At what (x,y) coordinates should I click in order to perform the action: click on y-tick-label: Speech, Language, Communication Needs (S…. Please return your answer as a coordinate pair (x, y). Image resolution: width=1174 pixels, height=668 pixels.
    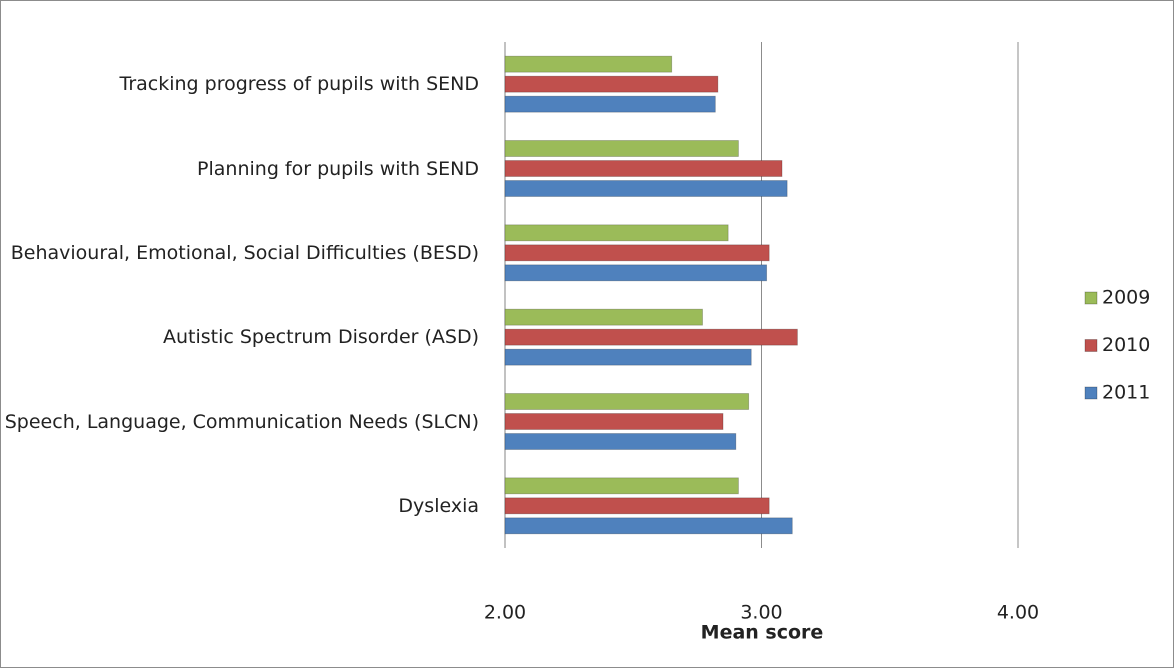
    Looking at the image, I should click on (241, 421).